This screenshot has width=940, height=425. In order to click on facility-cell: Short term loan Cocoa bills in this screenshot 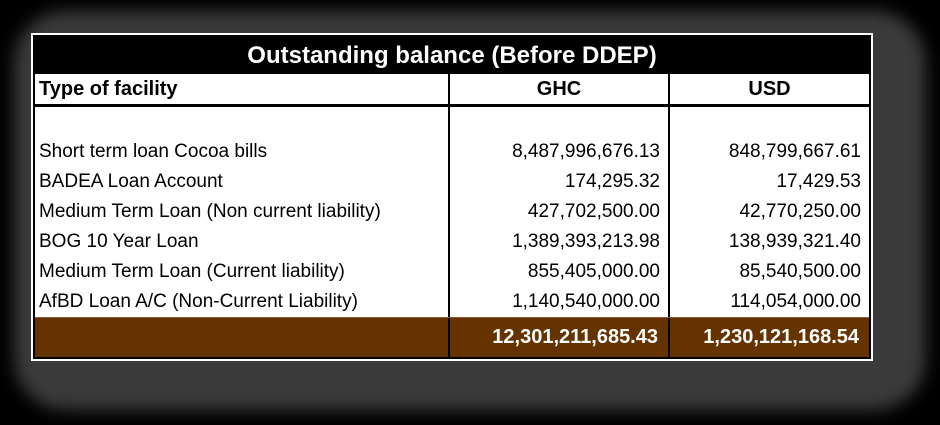, I will do `click(153, 151)`.